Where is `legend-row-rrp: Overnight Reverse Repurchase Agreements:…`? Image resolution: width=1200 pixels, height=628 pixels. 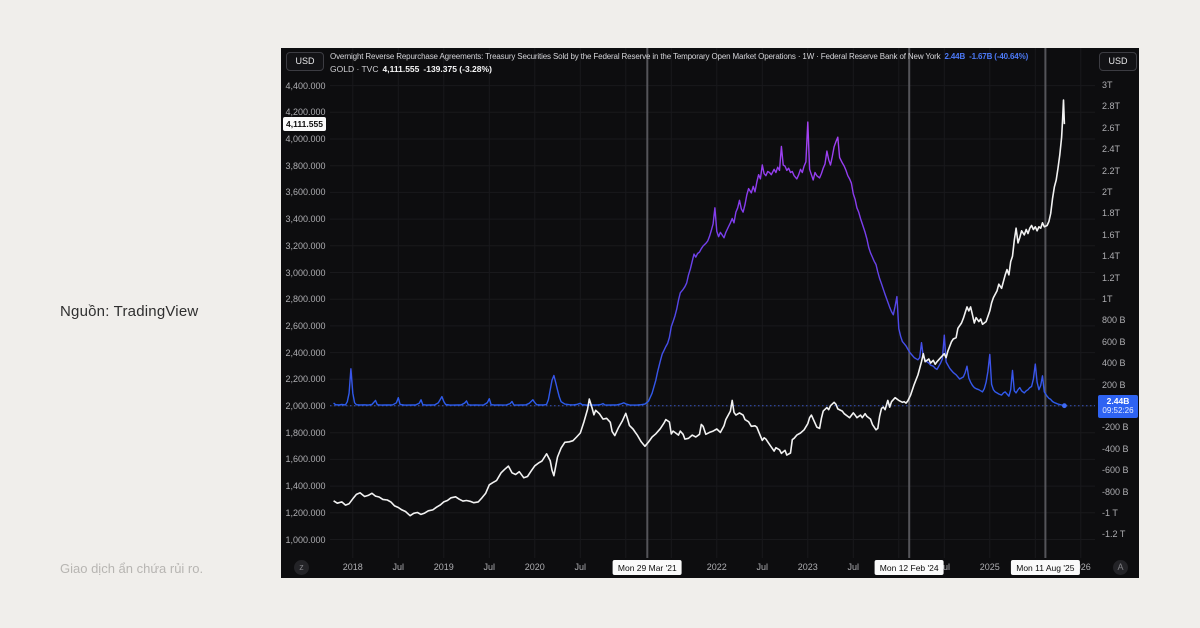 legend-row-rrp: Overnight Reverse Repurchase Agreements:… is located at coordinates (679, 56).